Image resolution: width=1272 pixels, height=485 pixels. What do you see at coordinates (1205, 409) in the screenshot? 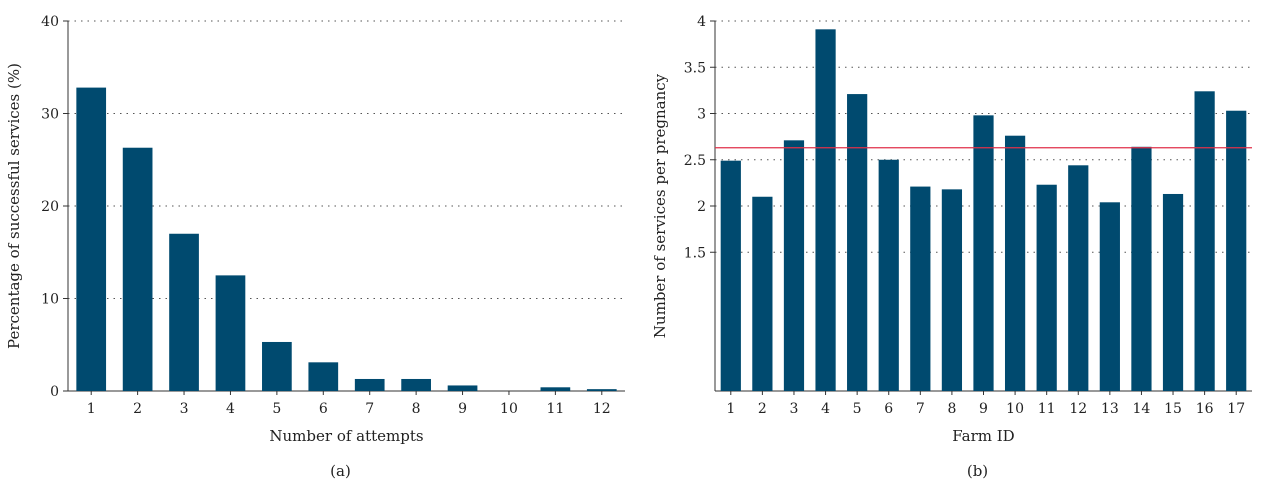
I see `x-tick-label: 16` at bounding box center [1205, 409].